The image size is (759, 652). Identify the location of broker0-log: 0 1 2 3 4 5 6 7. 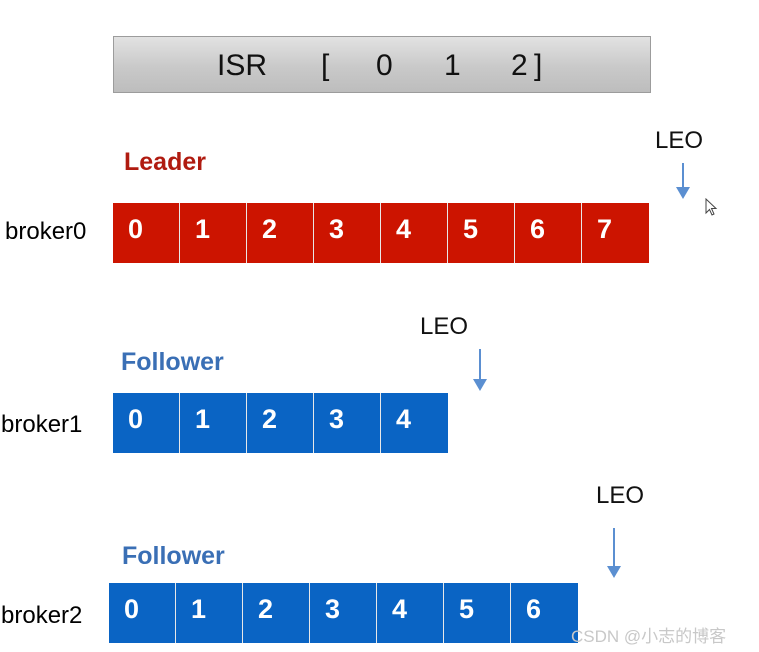
(381, 233).